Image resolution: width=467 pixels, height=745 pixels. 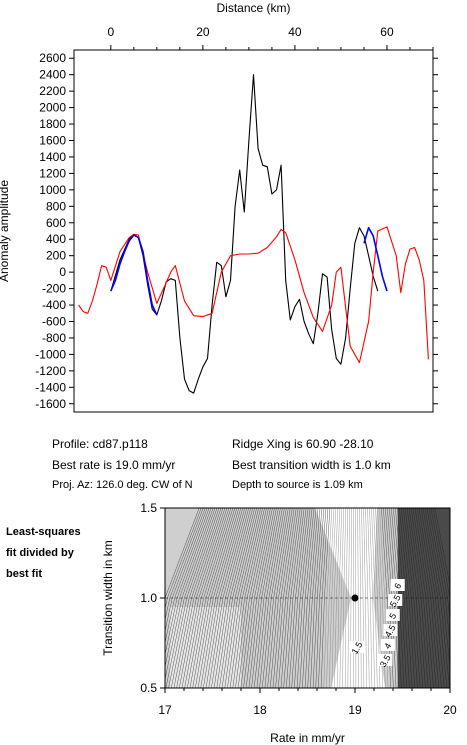 I want to click on best-fit-marker, so click(x=355, y=598).